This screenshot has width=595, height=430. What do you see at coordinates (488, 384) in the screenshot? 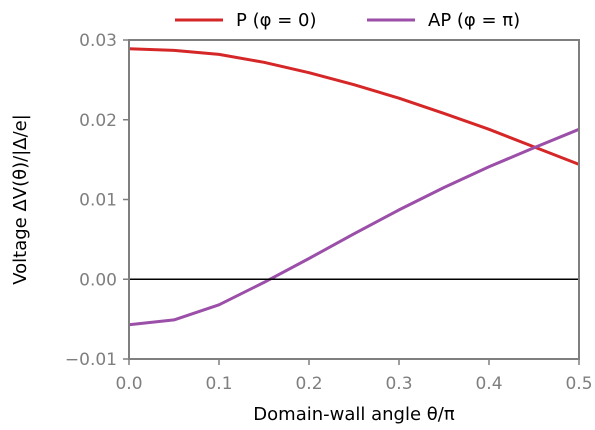
I see `x-tick-label: 0.4` at bounding box center [488, 384].